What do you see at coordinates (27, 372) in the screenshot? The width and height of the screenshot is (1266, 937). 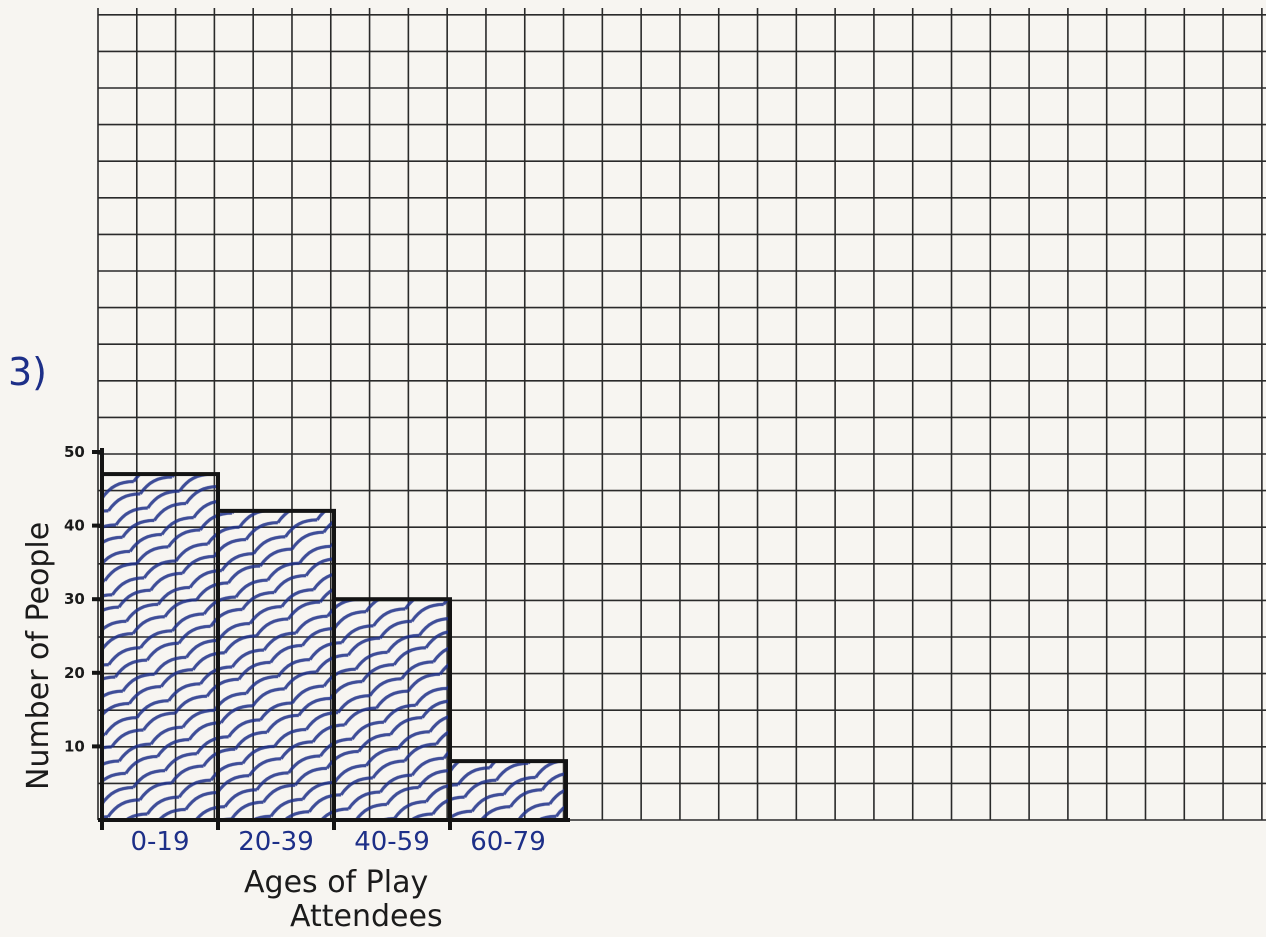 I see `problem-number: 3)` at bounding box center [27, 372].